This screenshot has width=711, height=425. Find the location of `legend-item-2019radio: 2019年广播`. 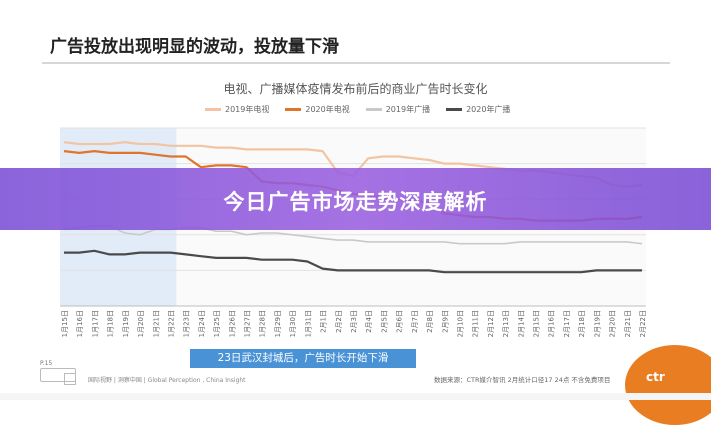

legend-item-2019radio: 2019年广播 is located at coordinates (398, 109).